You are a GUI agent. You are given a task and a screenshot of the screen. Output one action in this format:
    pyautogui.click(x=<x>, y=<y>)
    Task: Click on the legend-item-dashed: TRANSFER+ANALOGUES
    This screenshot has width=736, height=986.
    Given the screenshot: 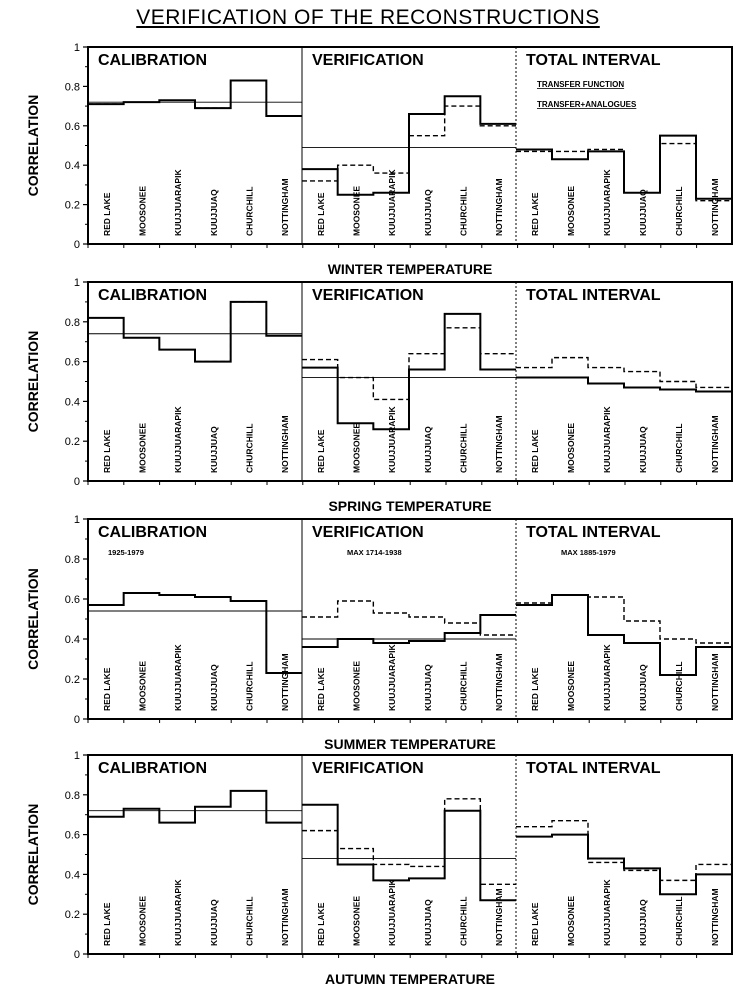 What is the action you would take?
    pyautogui.click(x=587, y=104)
    